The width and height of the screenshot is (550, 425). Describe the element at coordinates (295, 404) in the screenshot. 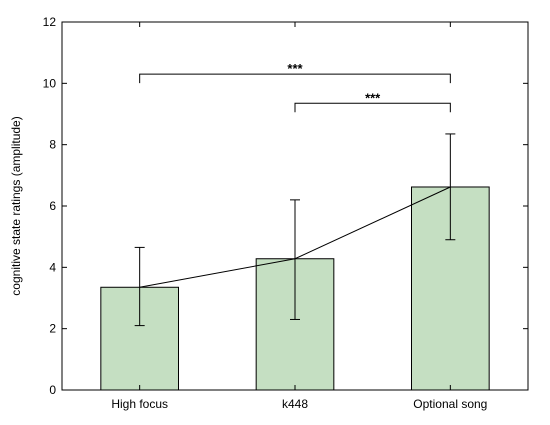

I see `x-tick-label: k448` at that location.